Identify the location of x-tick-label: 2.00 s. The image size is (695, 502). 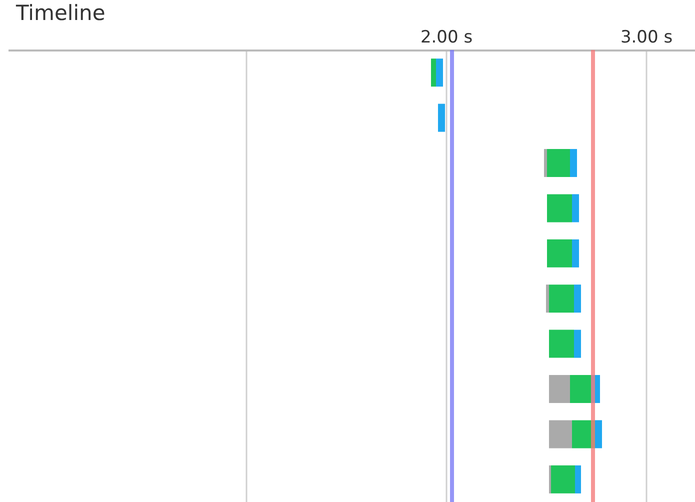
(446, 38).